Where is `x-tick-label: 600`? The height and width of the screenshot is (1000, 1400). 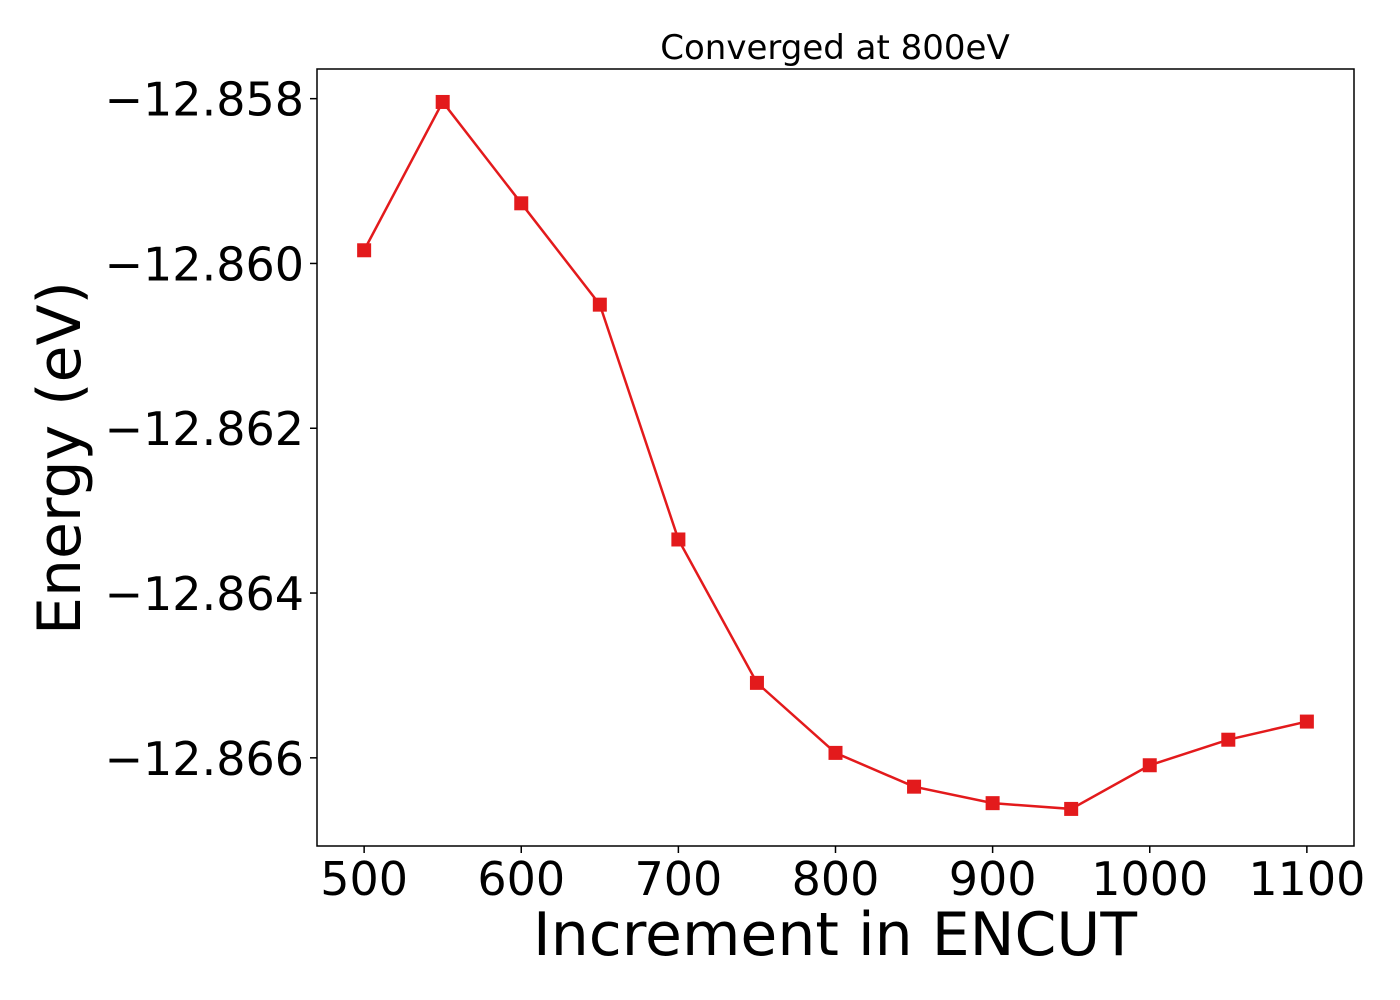
x-tick-label: 600 is located at coordinates (521, 879).